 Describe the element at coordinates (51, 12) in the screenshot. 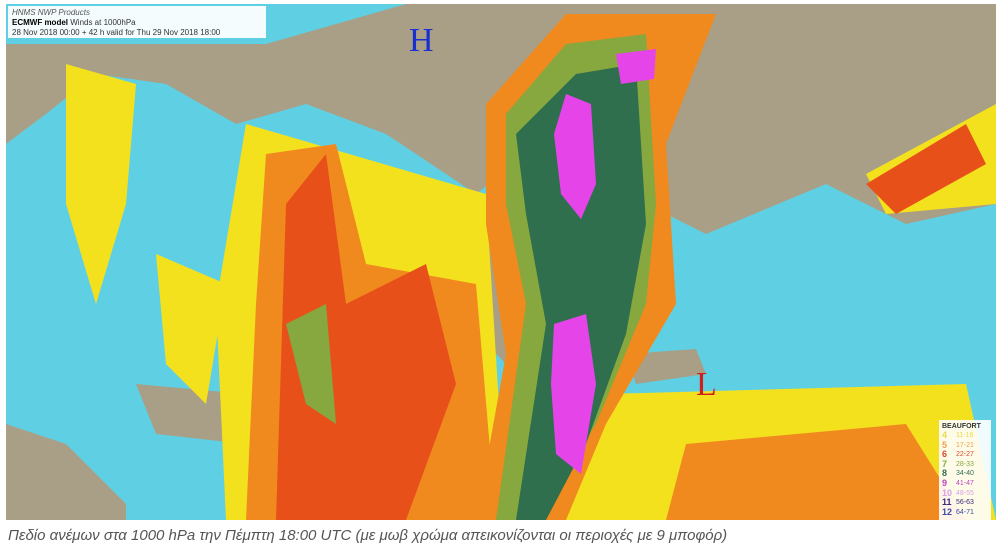

I see `product-line: HNMS NWP Products` at that location.